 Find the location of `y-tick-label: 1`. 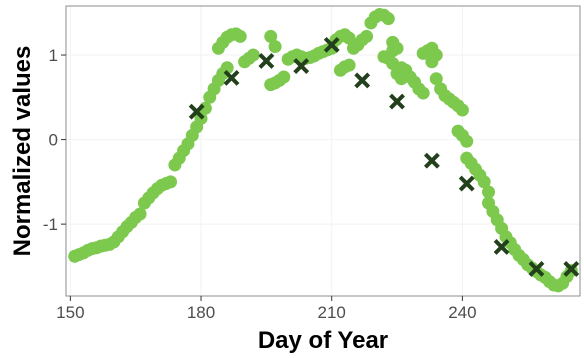

y-tick-label: 1 is located at coordinates (53, 55).